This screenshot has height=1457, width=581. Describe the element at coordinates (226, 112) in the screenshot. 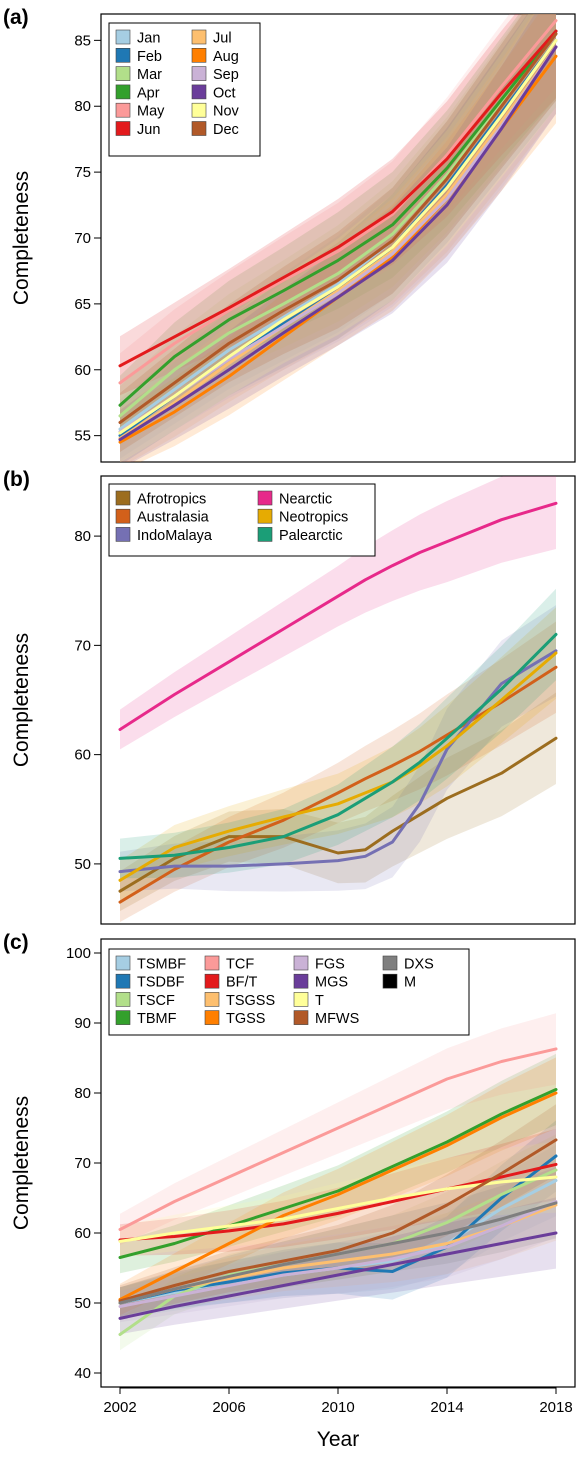

I see `legend-label: Nov` at that location.